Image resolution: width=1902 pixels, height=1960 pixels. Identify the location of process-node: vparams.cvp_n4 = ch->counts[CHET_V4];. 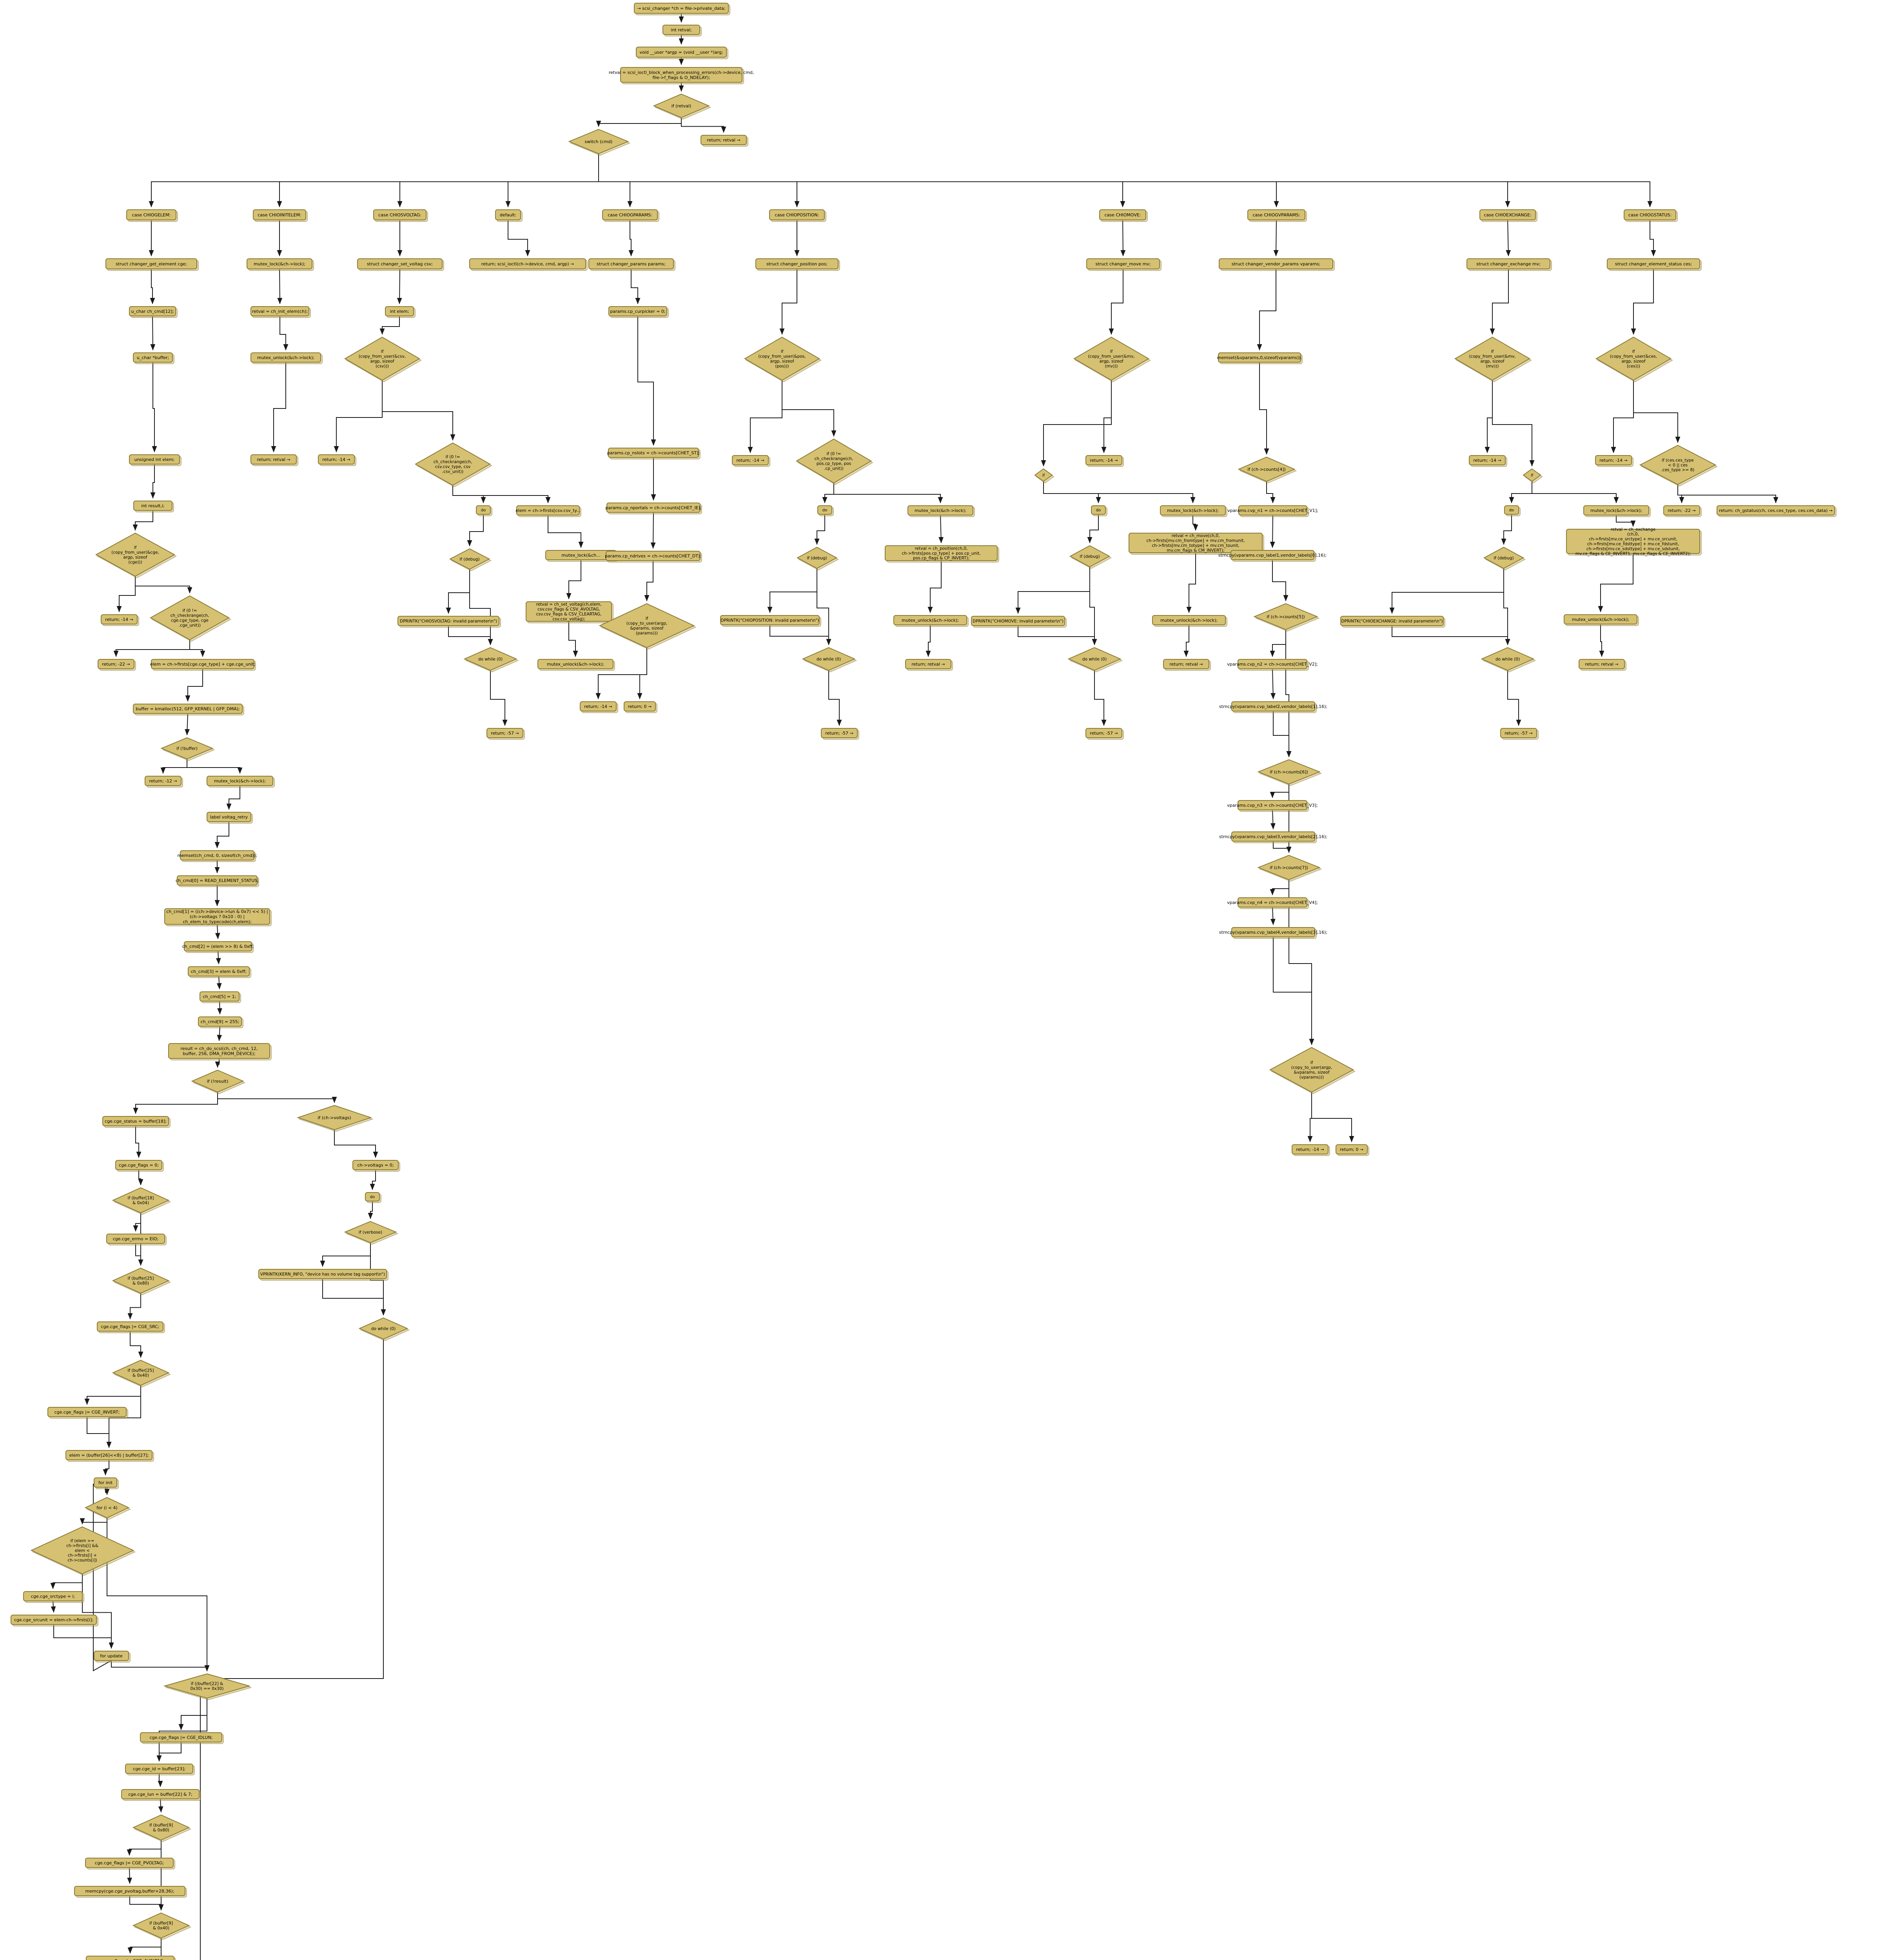
(1272, 903).